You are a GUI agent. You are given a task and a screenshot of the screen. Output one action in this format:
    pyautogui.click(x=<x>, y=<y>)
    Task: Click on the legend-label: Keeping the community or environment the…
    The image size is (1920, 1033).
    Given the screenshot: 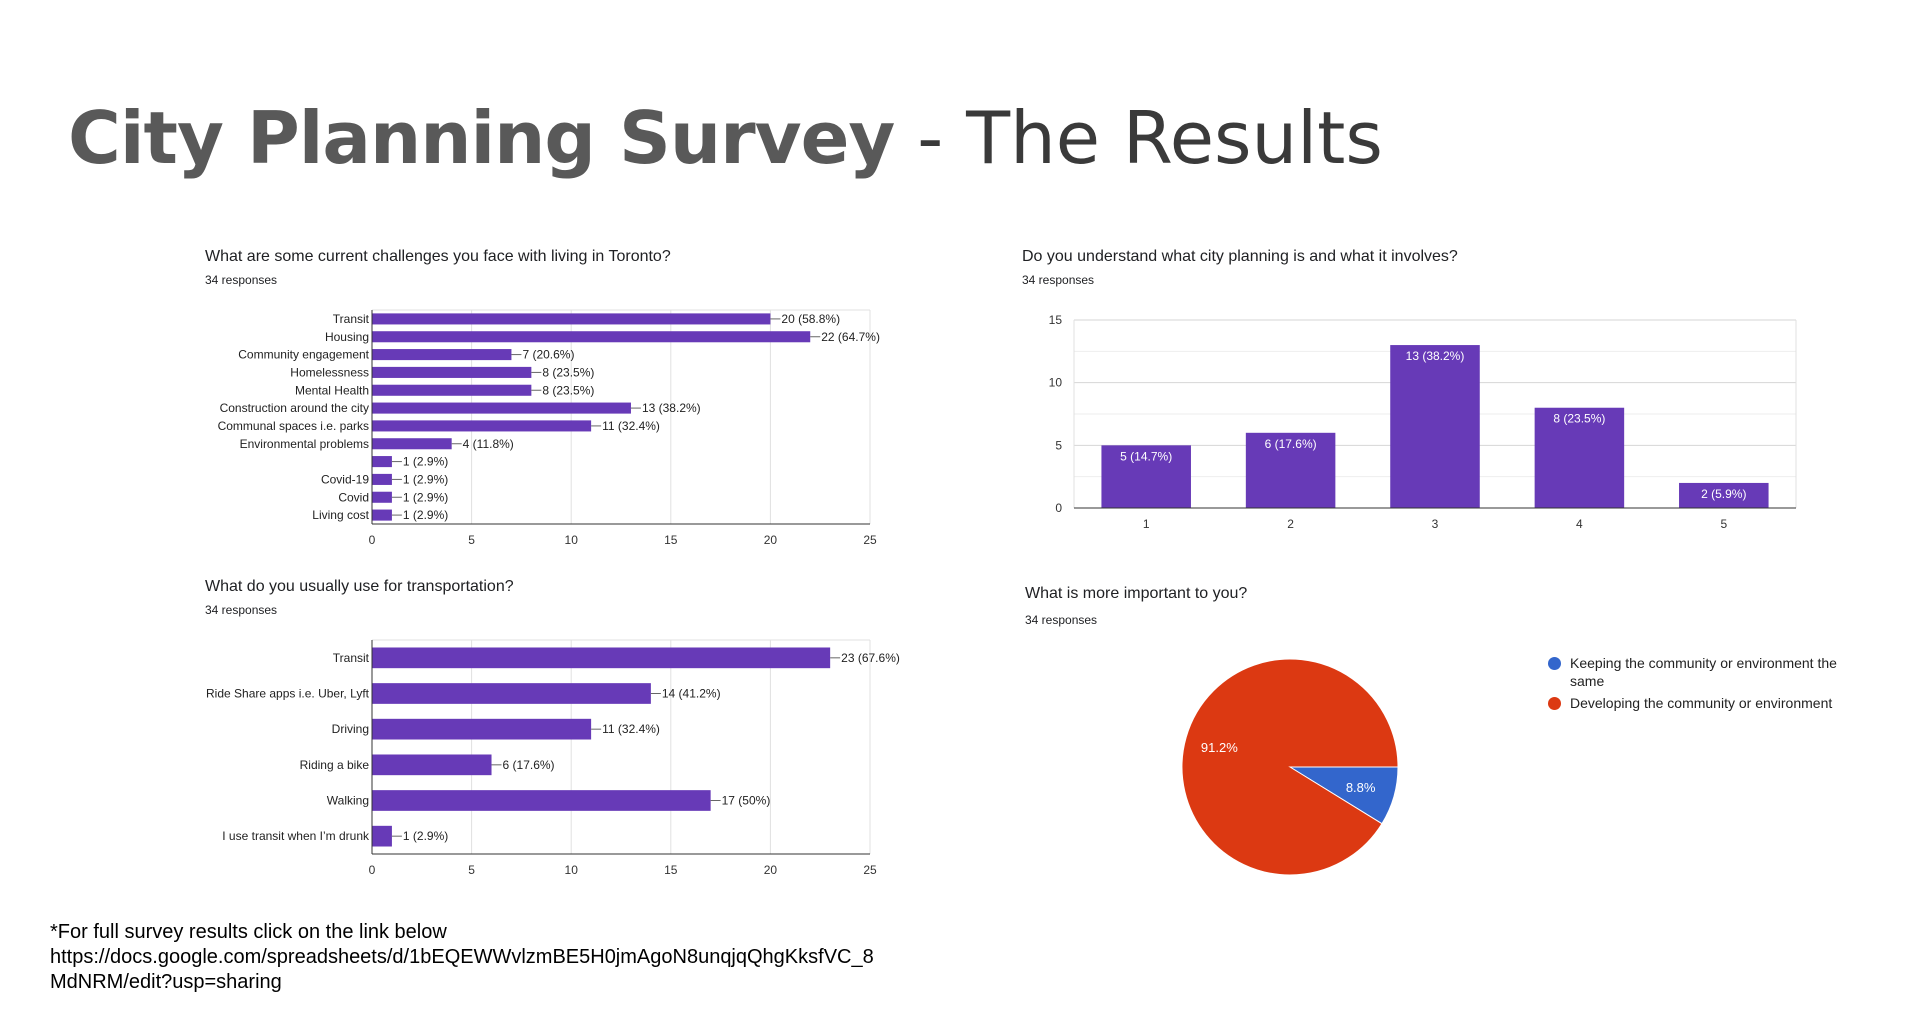 What is the action you would take?
    pyautogui.click(x=1703, y=672)
    